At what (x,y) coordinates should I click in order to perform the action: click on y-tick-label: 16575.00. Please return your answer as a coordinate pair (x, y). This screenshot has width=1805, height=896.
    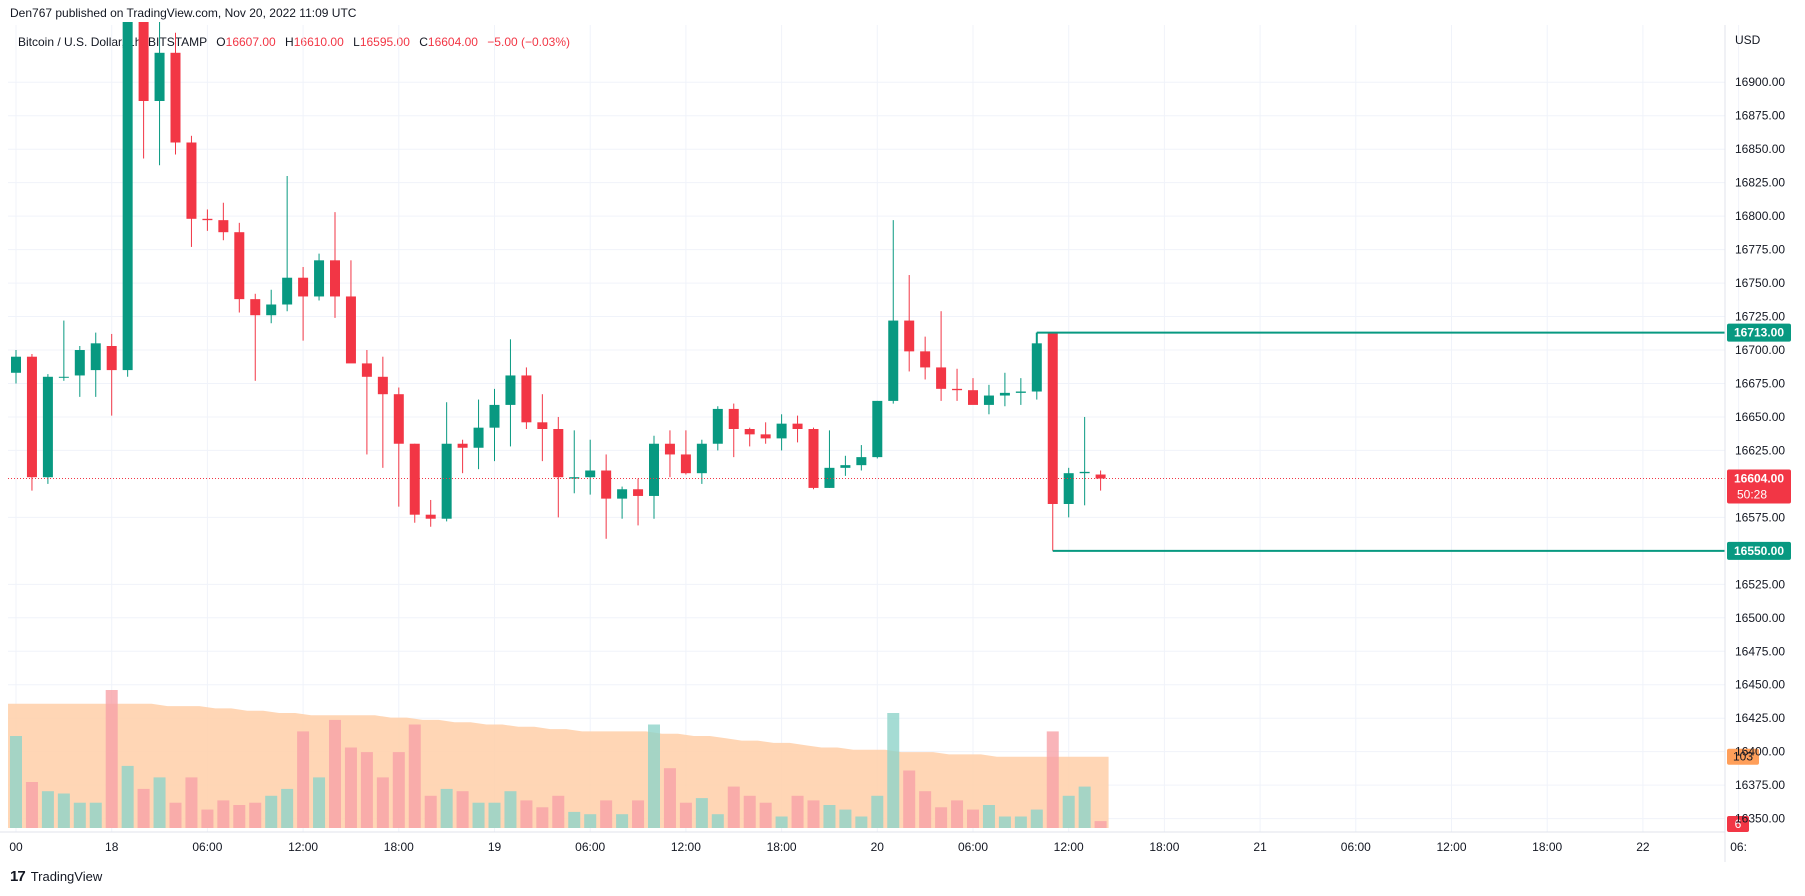
    Looking at the image, I should click on (1760, 517).